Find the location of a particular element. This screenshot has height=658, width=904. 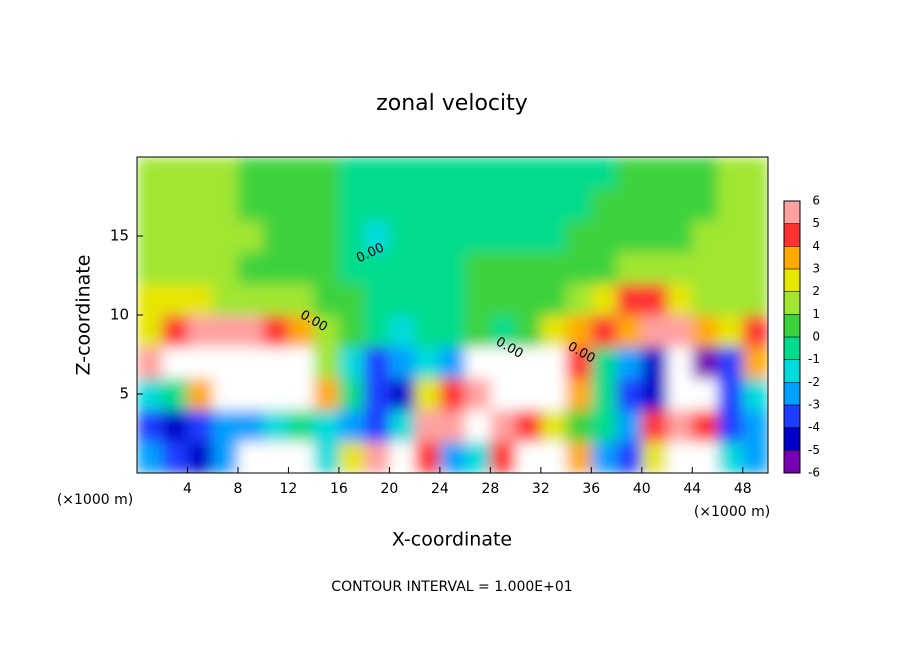

x-unit-label: (×1000 m) is located at coordinates (732, 512).